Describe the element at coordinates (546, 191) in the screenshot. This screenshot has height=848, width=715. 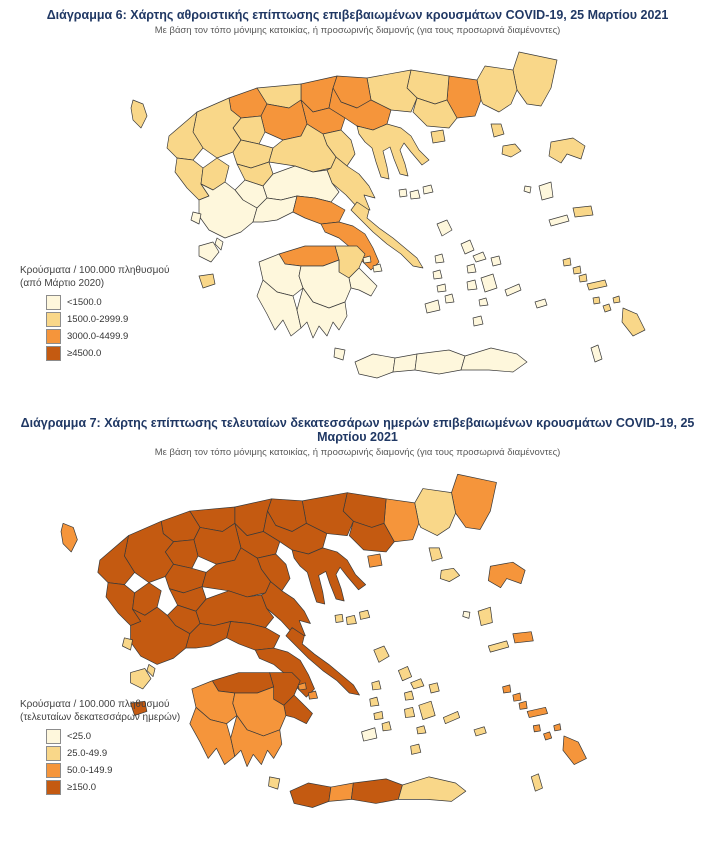
I see `region-chios` at that location.